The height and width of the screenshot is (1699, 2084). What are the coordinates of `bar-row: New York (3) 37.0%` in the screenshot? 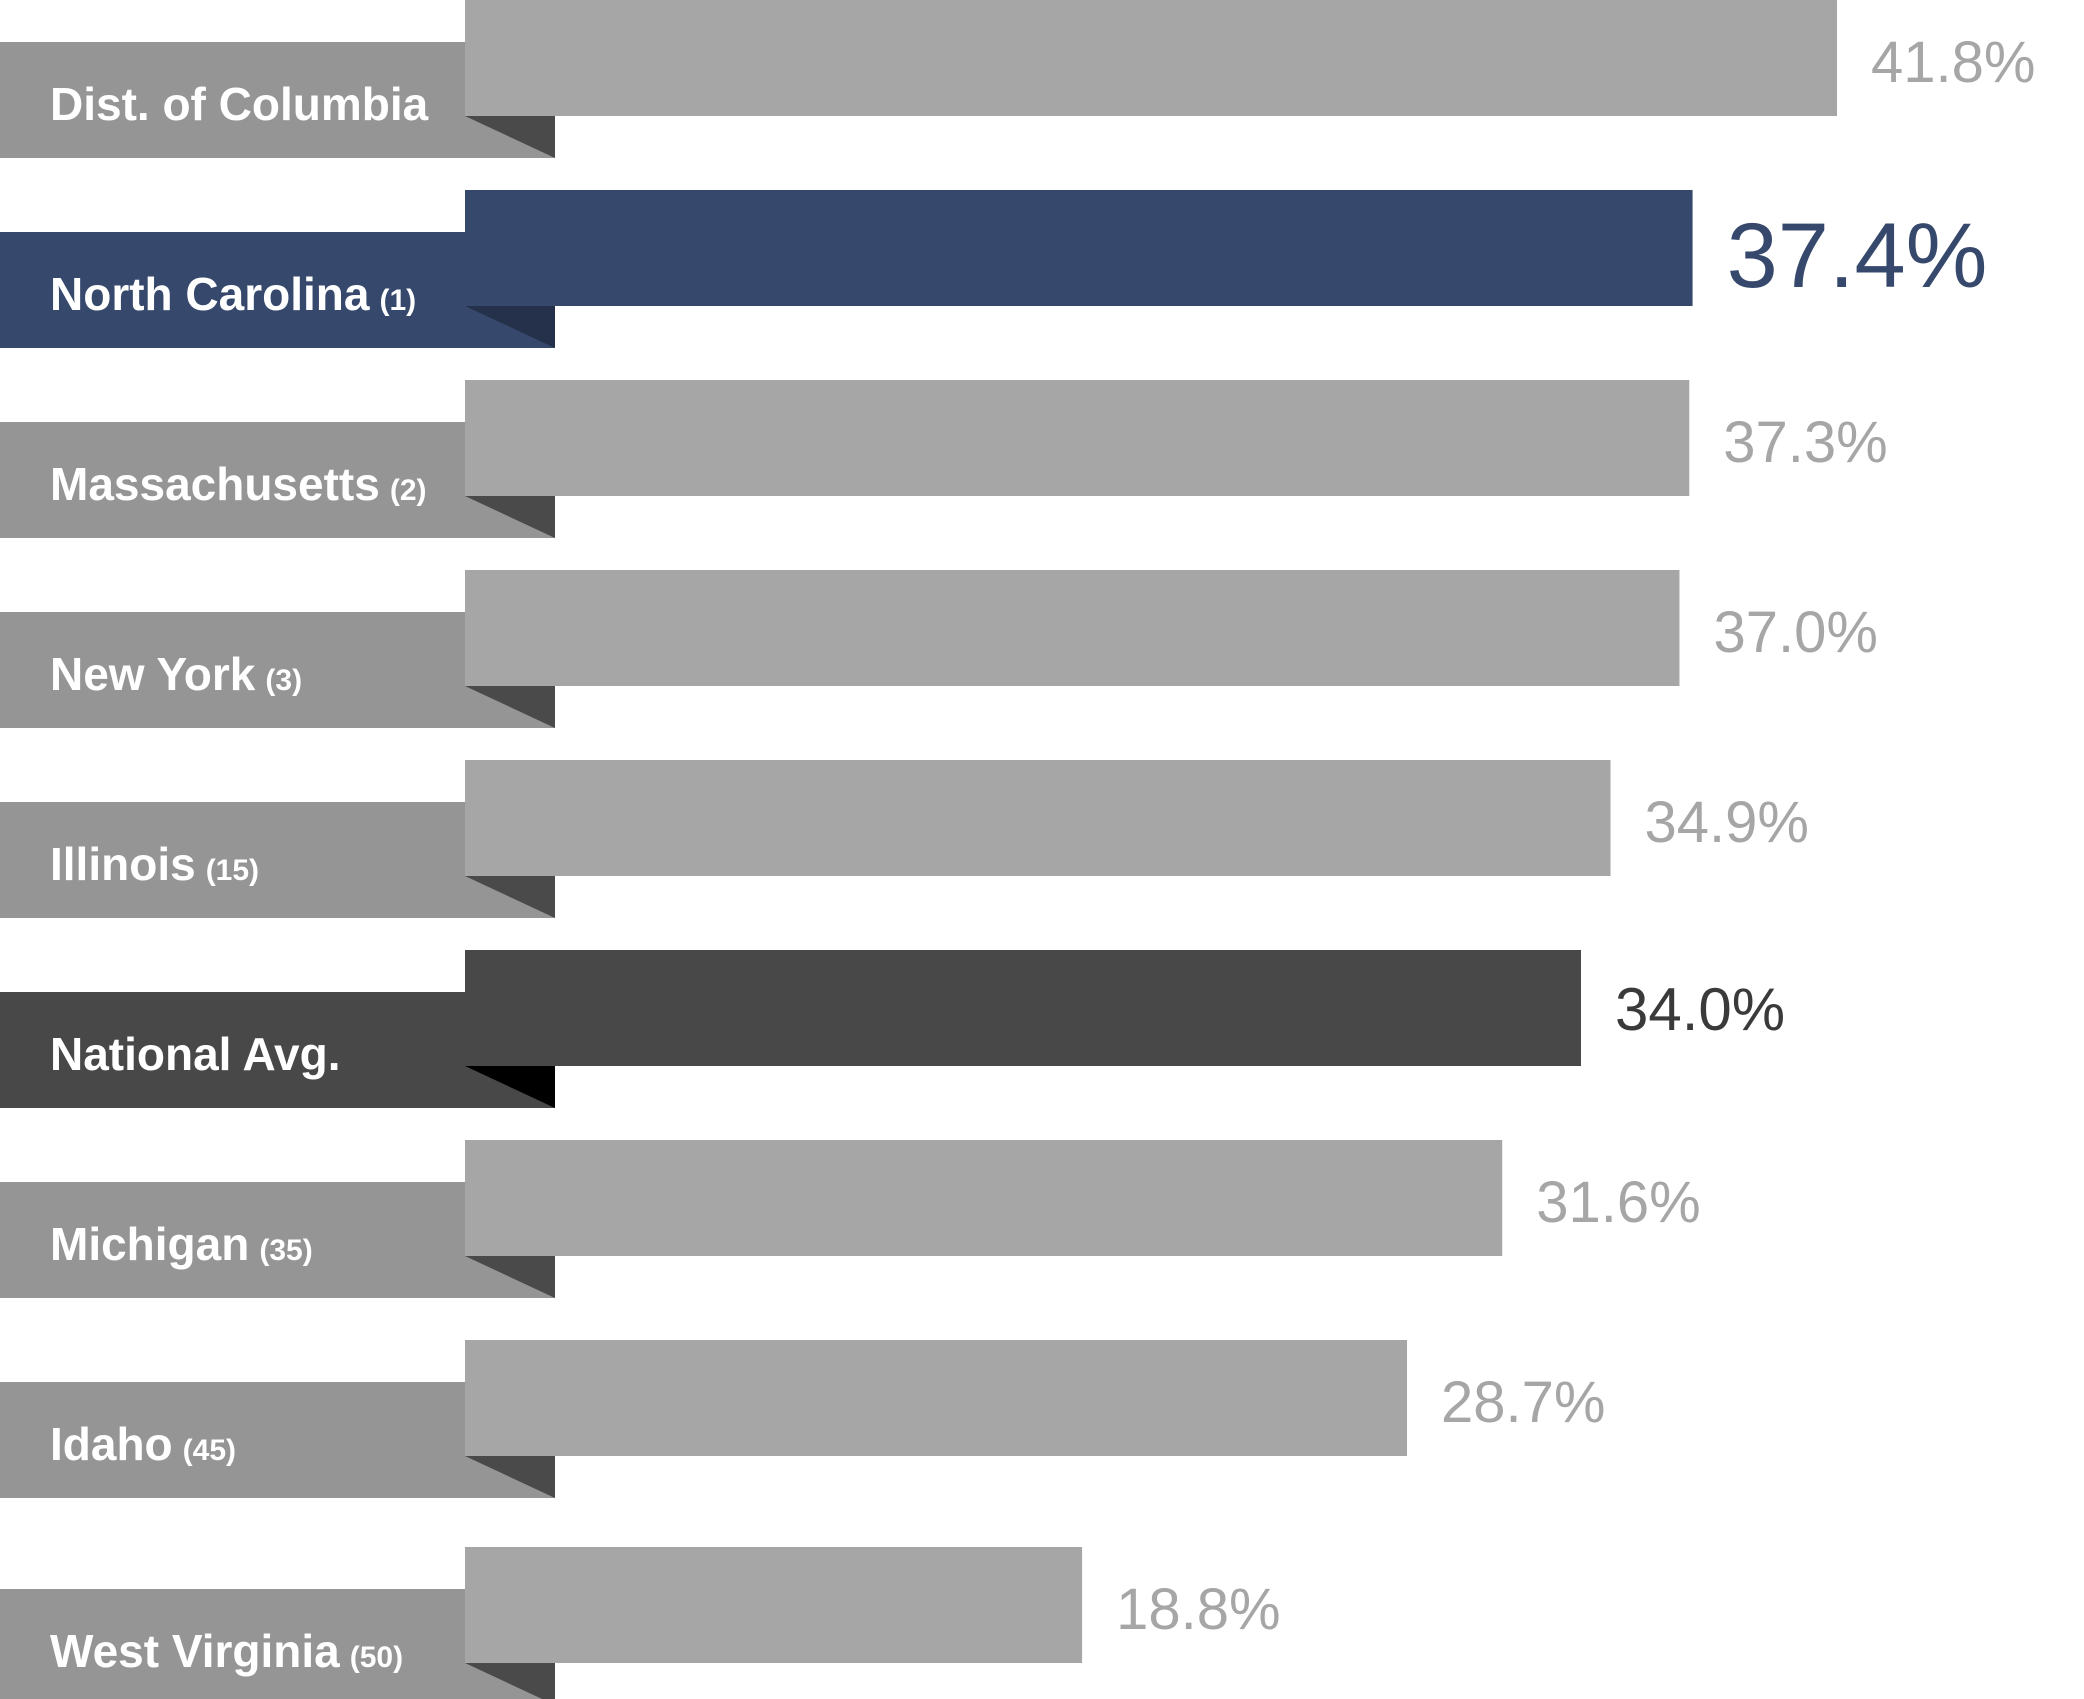 It's located at (939, 649).